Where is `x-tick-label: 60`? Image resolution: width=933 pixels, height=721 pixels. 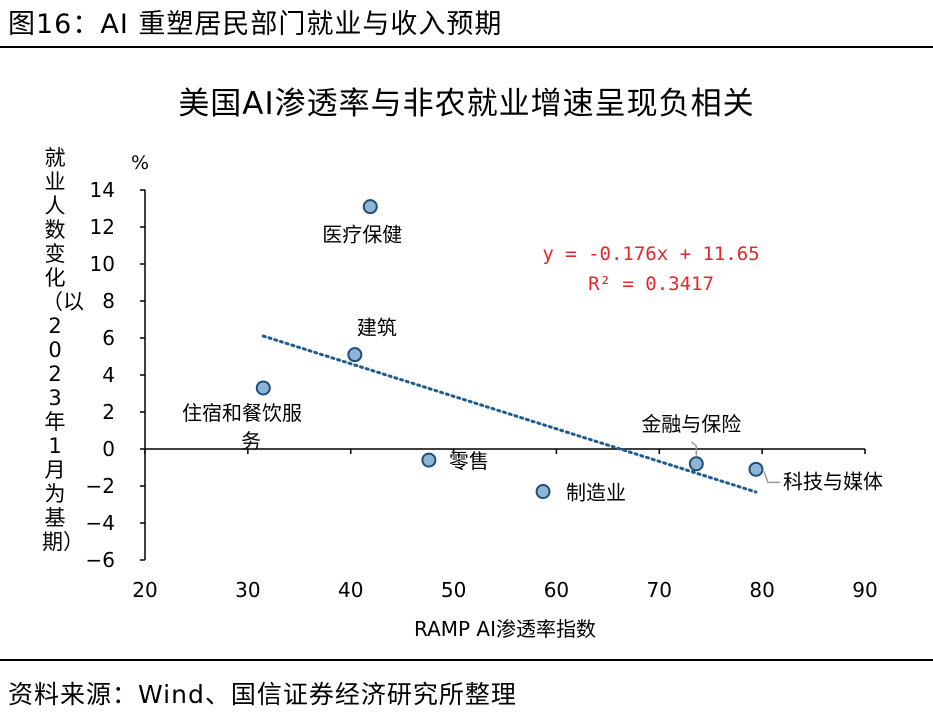
x-tick-label: 60 is located at coordinates (556, 590).